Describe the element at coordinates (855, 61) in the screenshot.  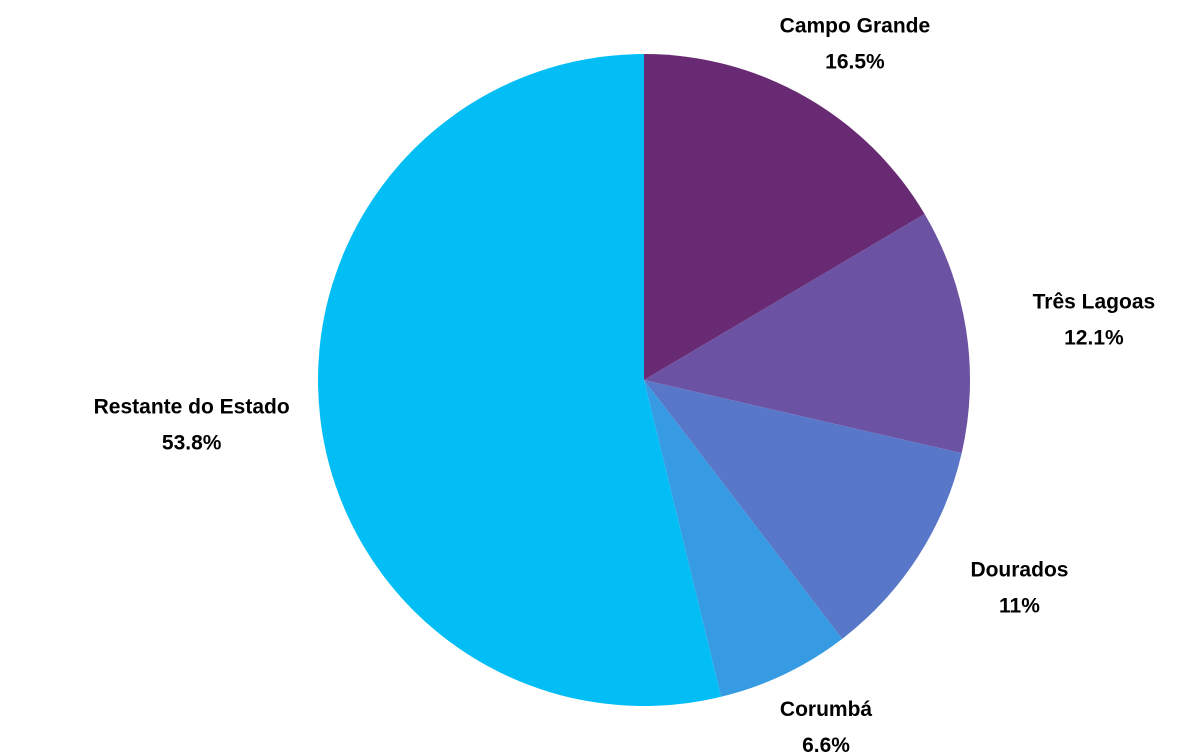
I see `slice-value-label: 16.5%` at that location.